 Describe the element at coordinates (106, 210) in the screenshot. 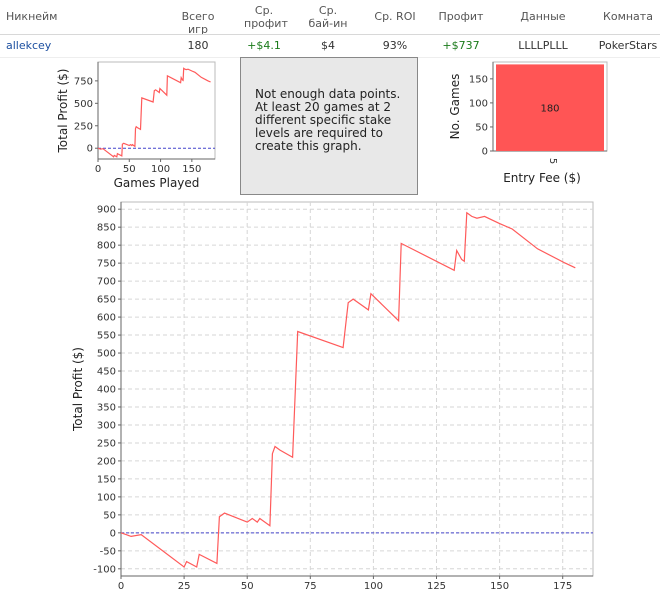

I see `y-tick-label: 900` at that location.